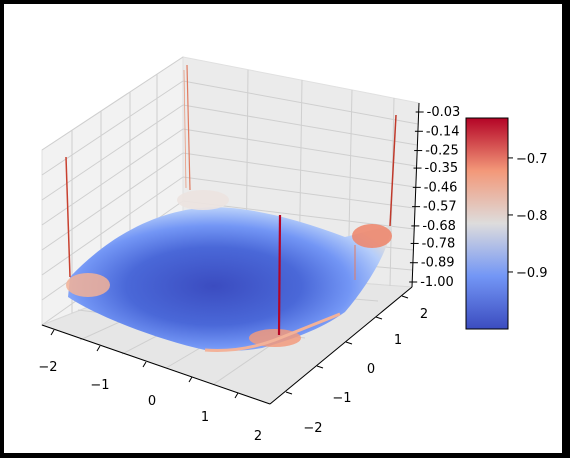 This screenshot has height=458, width=570. What do you see at coordinates (532, 159) in the screenshot?
I see `colorbar-tick-label: −0.7` at bounding box center [532, 159].